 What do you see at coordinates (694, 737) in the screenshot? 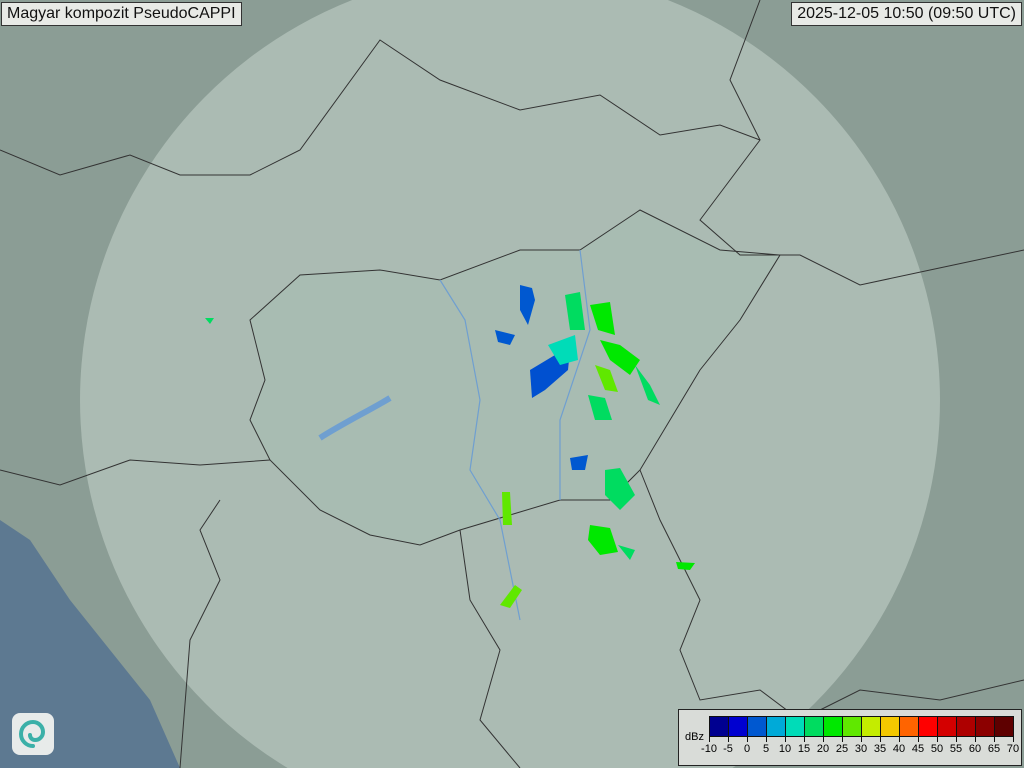
I see `legend-unit: dBz` at bounding box center [694, 737].